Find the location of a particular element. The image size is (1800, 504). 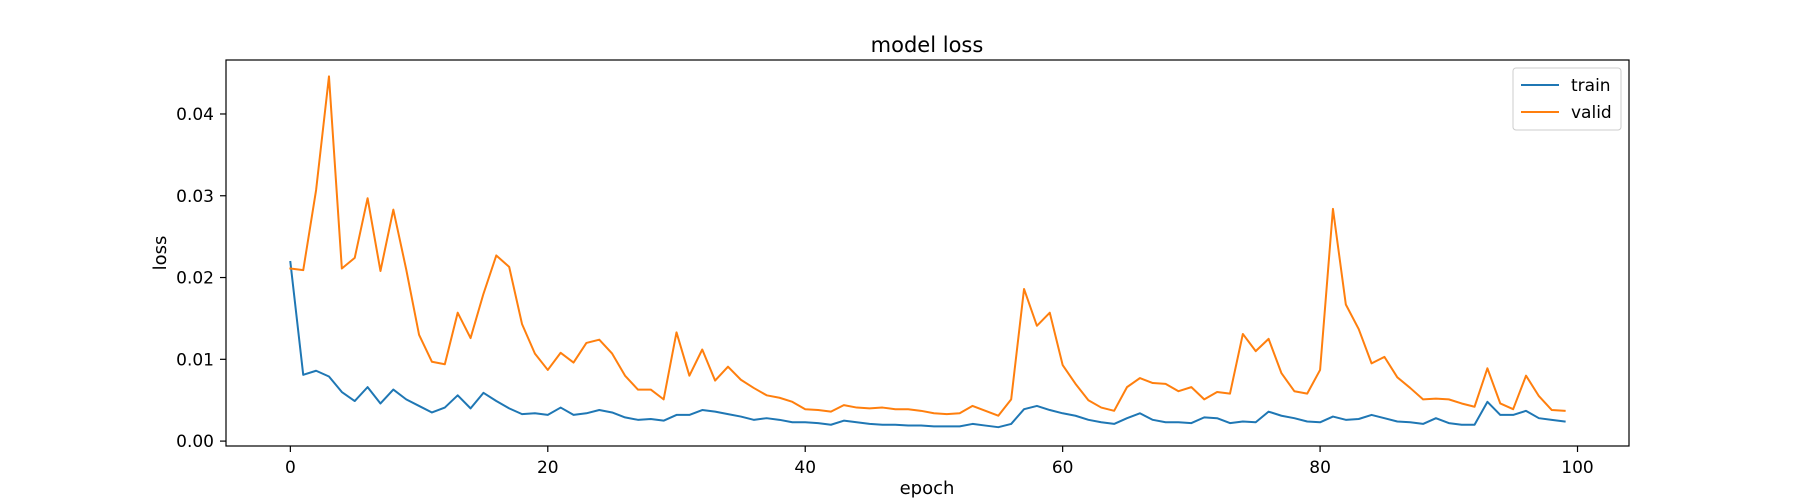

y-axis: 0.00 0.01 0.02 0.03 0.04 is located at coordinates (201, 278).